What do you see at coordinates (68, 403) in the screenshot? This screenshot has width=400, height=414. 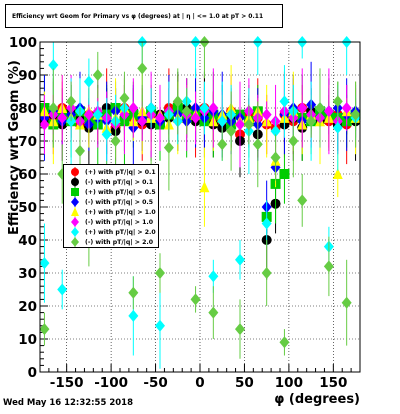 I see `timestamp-footer: Wed May 16 12:32:55 2018` at bounding box center [68, 403].